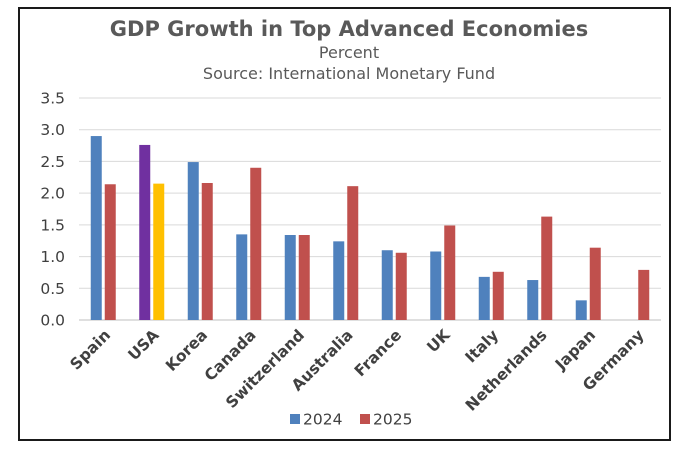  What do you see at coordinates (581, 310) in the screenshot?
I see `bar-japan-2024` at bounding box center [581, 310].